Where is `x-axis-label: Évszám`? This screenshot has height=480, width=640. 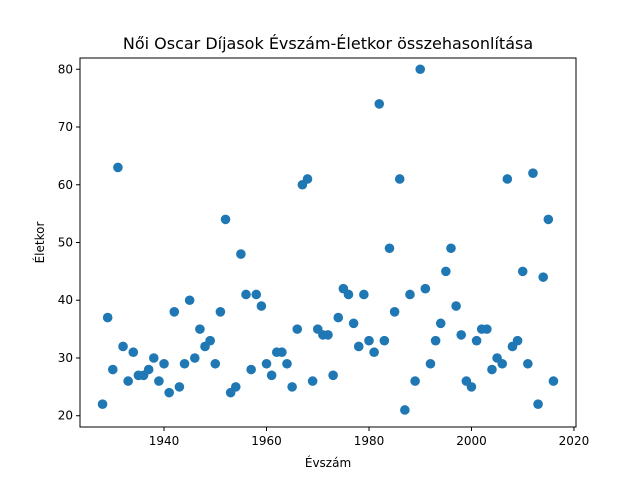 x-axis-label: Évszám is located at coordinates (328, 462).